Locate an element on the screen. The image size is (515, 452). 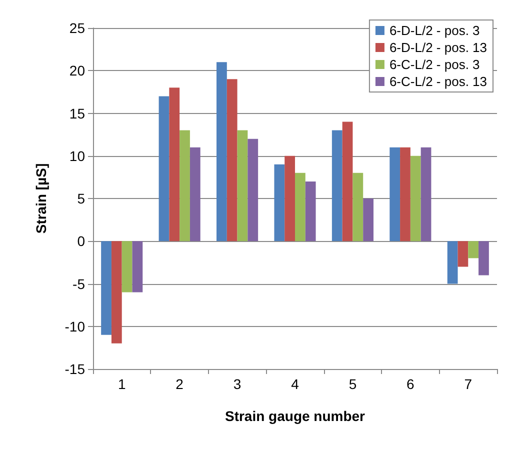
x-axis-title: Strain gauge number is located at coordinates (295, 416).